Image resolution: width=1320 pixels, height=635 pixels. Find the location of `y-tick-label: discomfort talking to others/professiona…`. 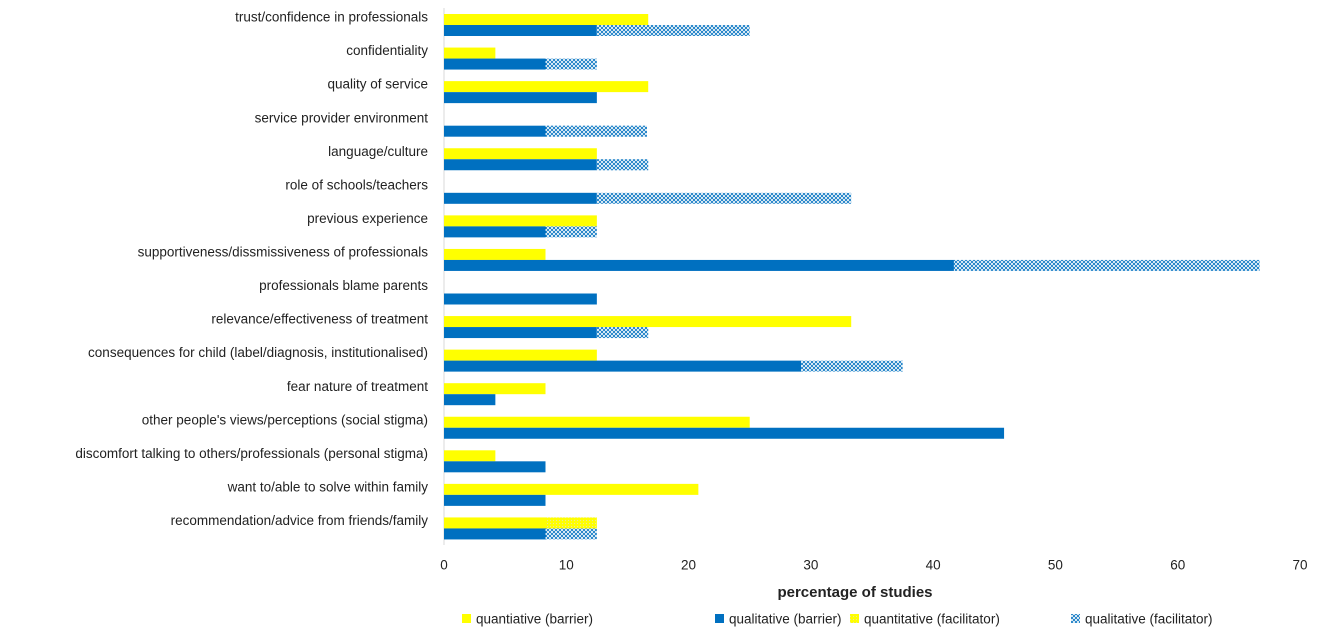

y-tick-label: discomfort talking to others/professiona… is located at coordinates (251, 453).